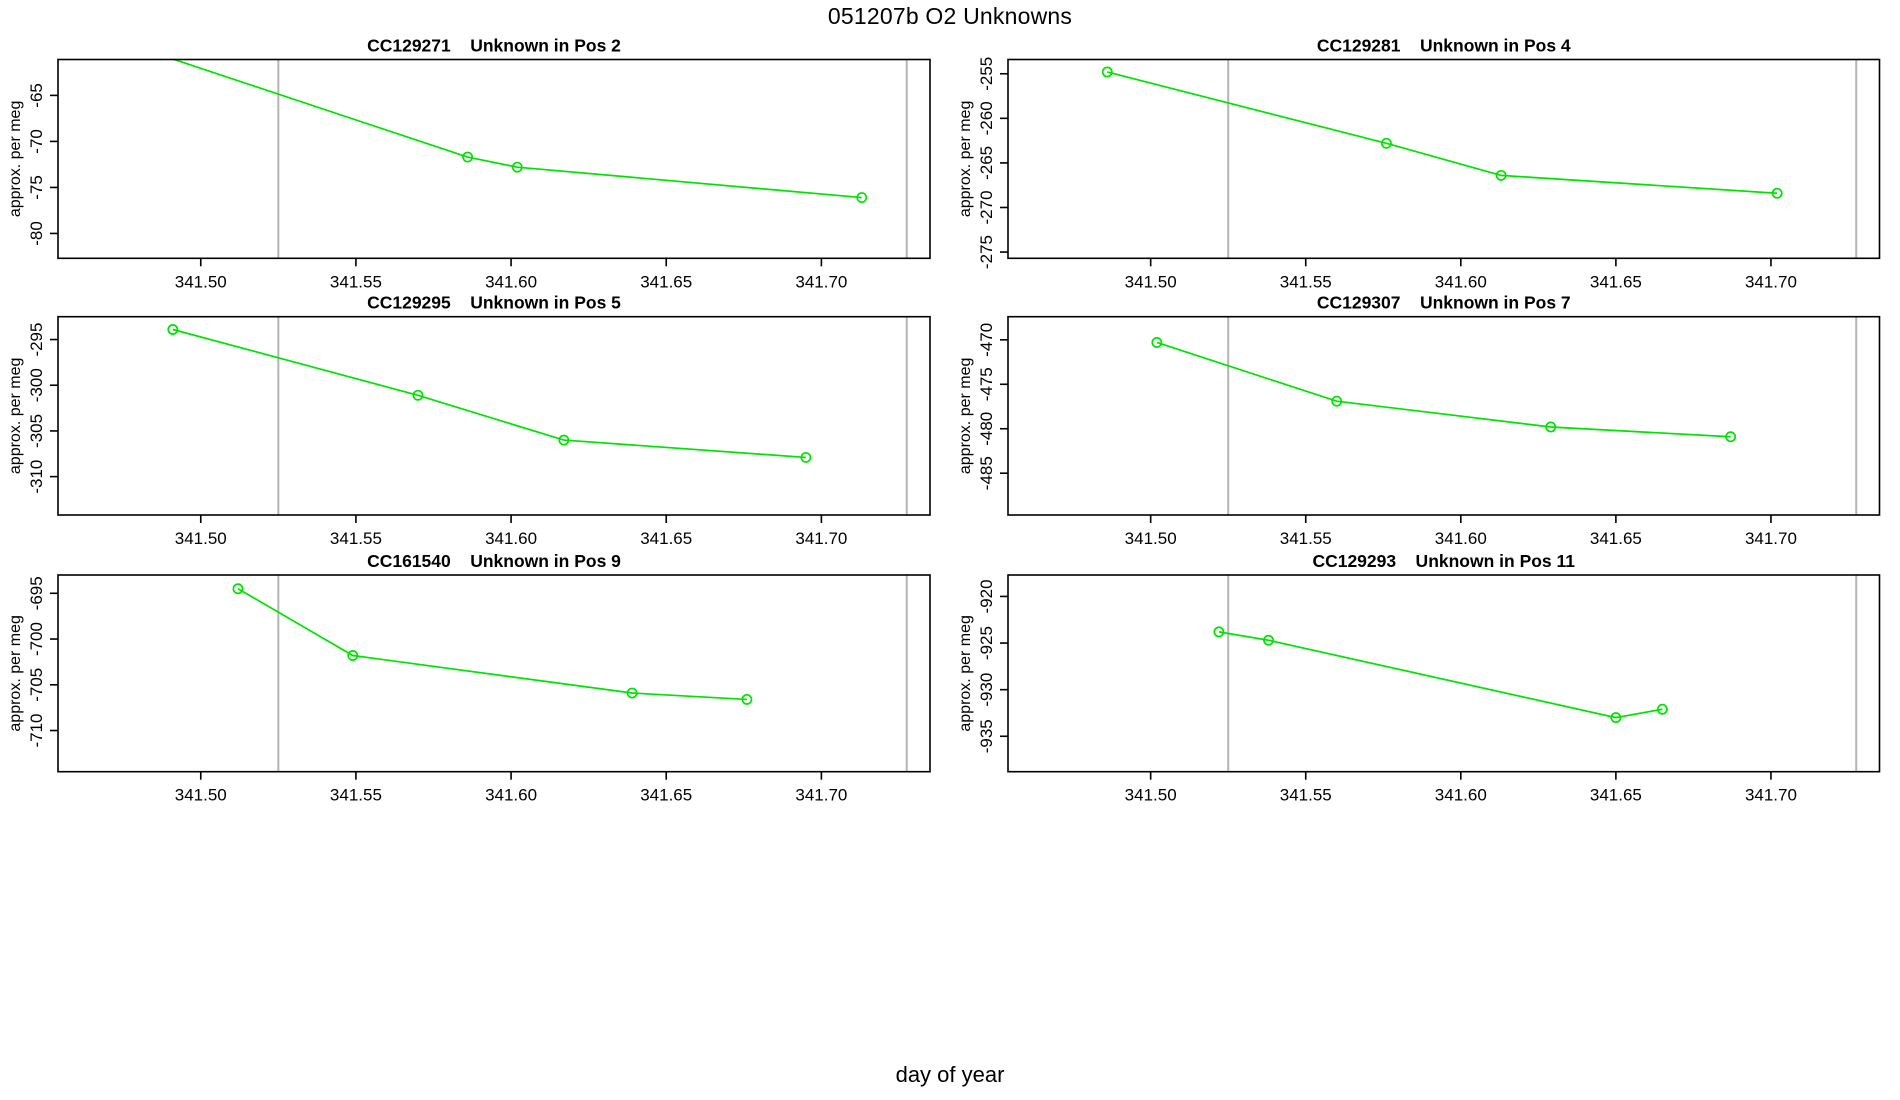  Describe the element at coordinates (986, 429) in the screenshot. I see `y-tick-label: -480` at that location.